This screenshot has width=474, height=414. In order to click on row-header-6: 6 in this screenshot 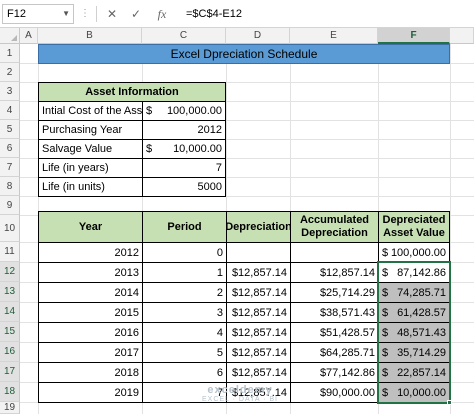, I will do `click(10, 148)`.